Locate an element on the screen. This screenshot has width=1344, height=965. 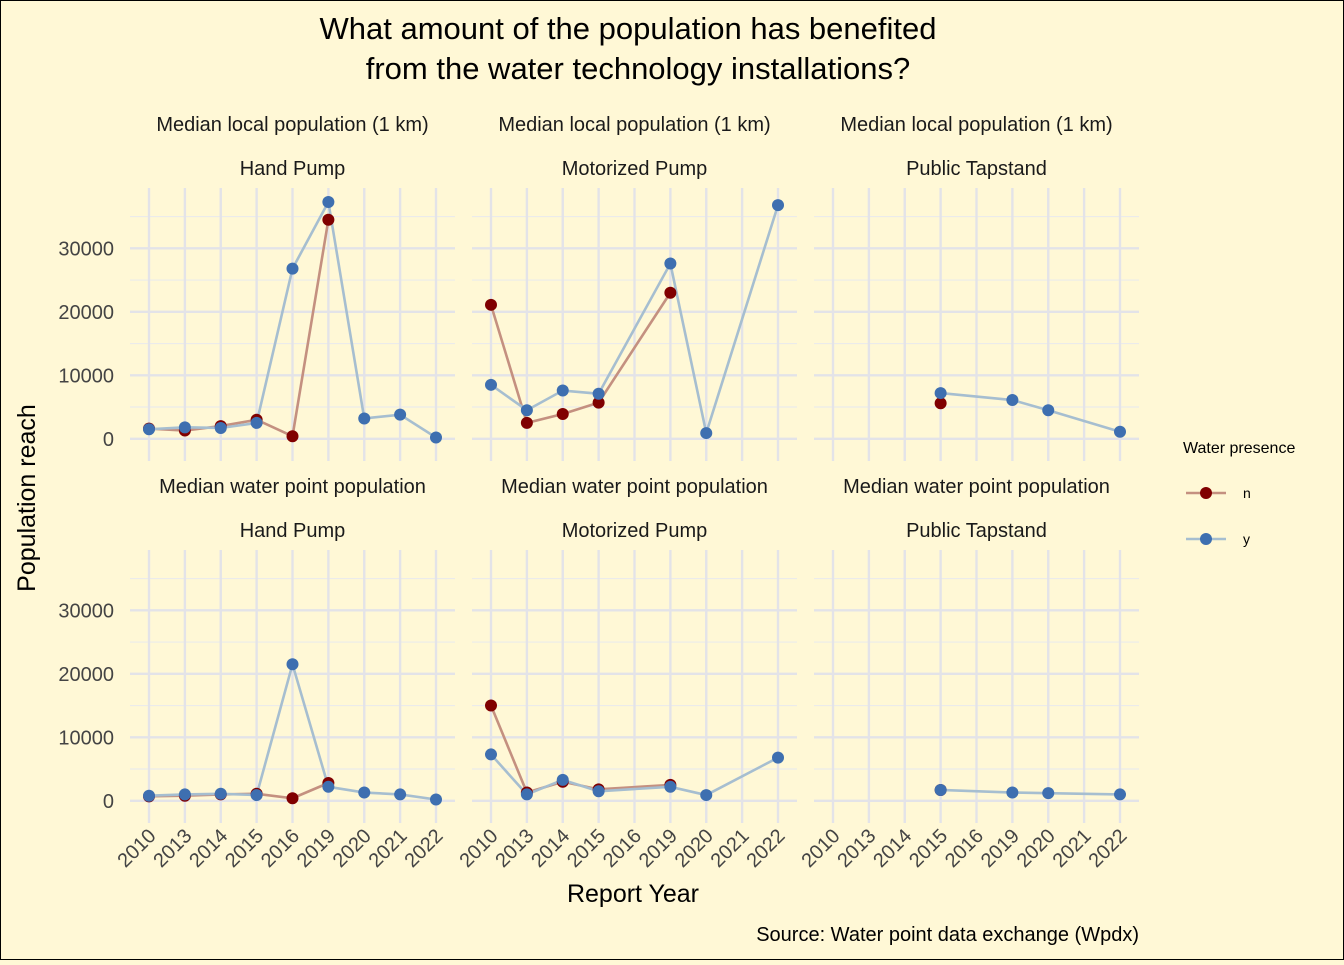
source-caption: Source: Water point data exchange (Wpdx) is located at coordinates (947, 935).